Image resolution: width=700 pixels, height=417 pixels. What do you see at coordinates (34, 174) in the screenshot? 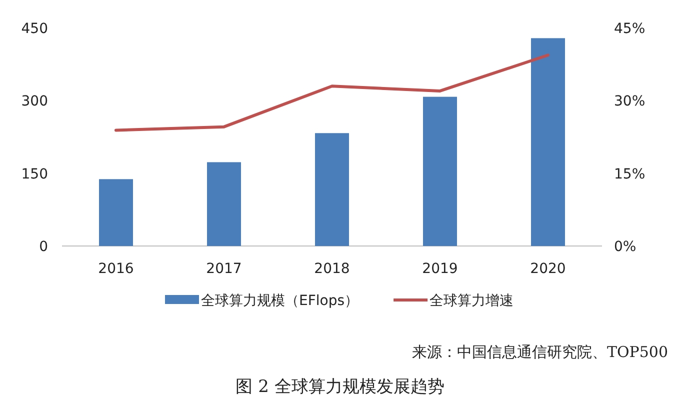
I see `y-tick-label: 150` at bounding box center [34, 174].